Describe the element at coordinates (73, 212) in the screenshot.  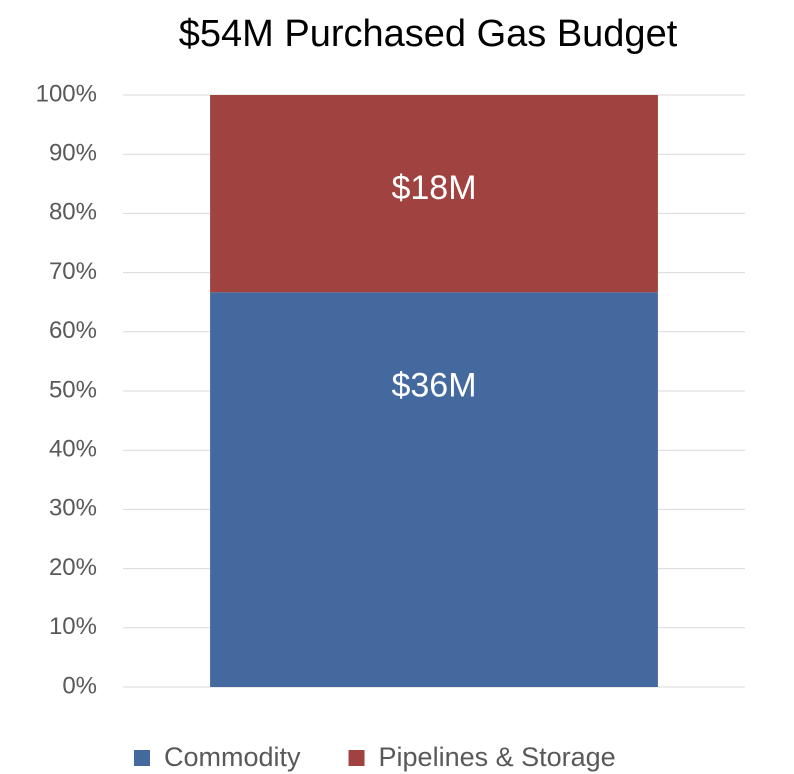
I see `y-tick-label: 80%` at that location.